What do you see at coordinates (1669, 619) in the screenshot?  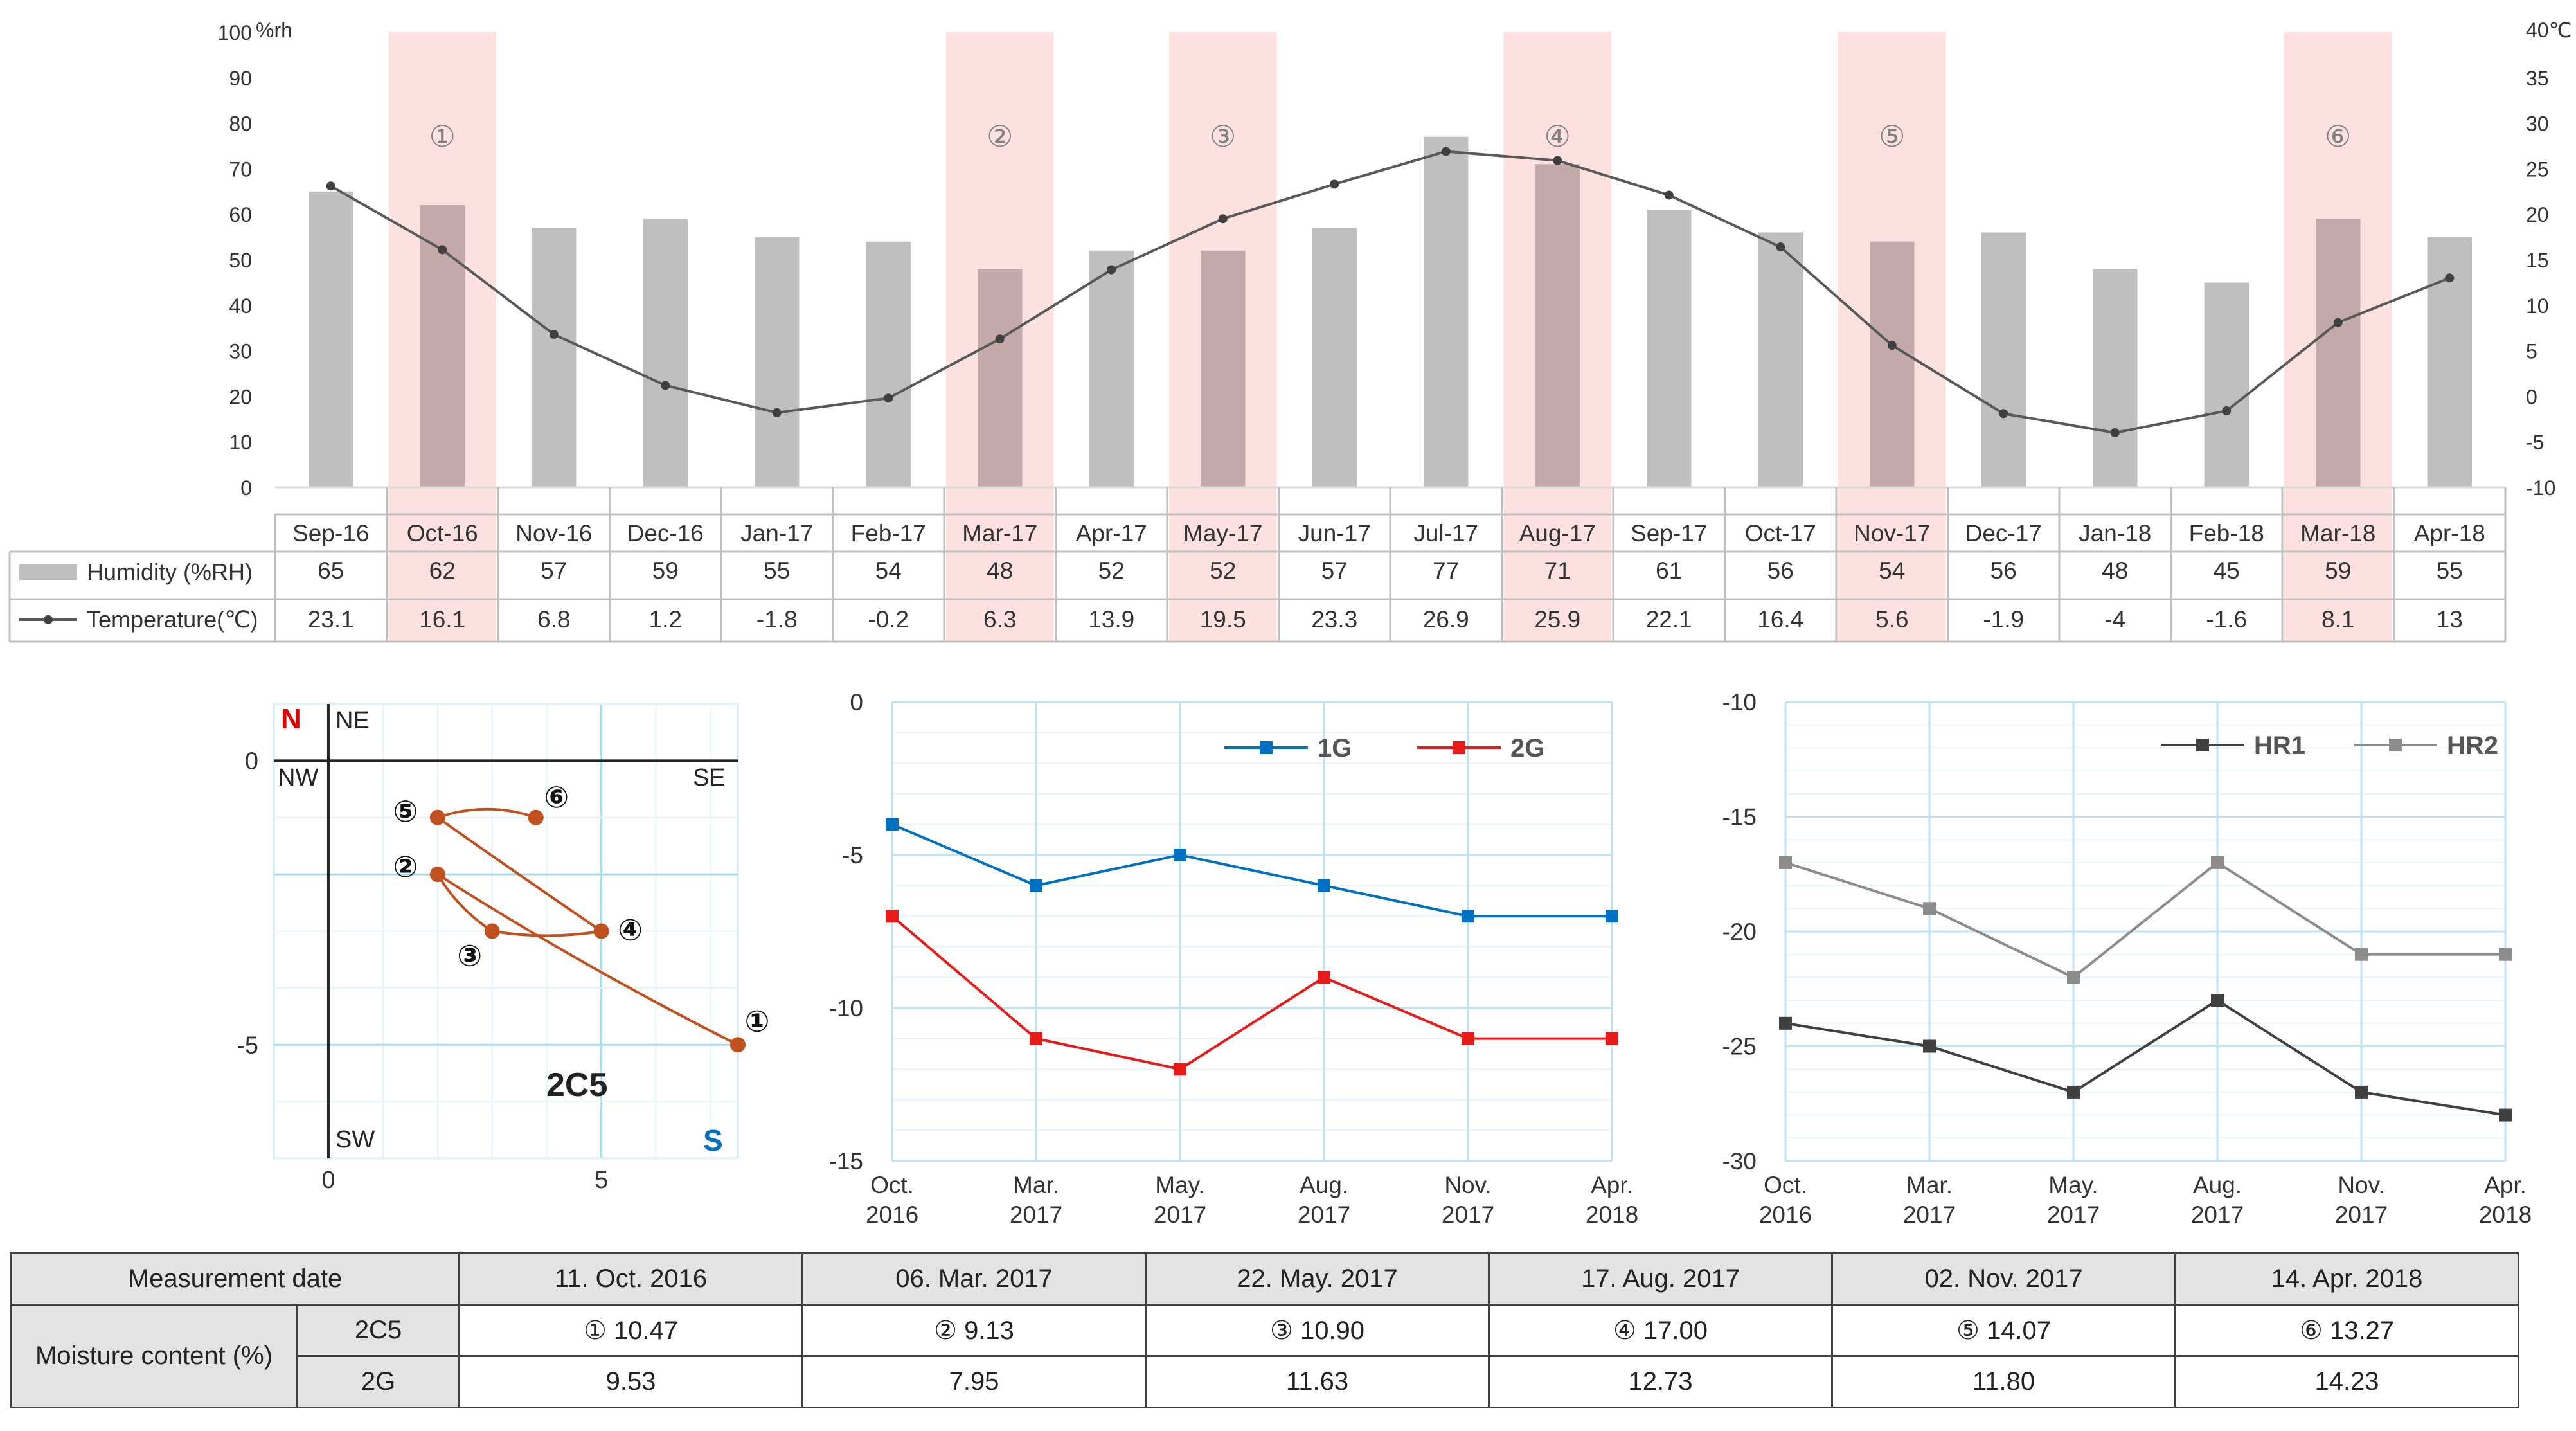 I see `temperature-value: 22.1` at bounding box center [1669, 619].